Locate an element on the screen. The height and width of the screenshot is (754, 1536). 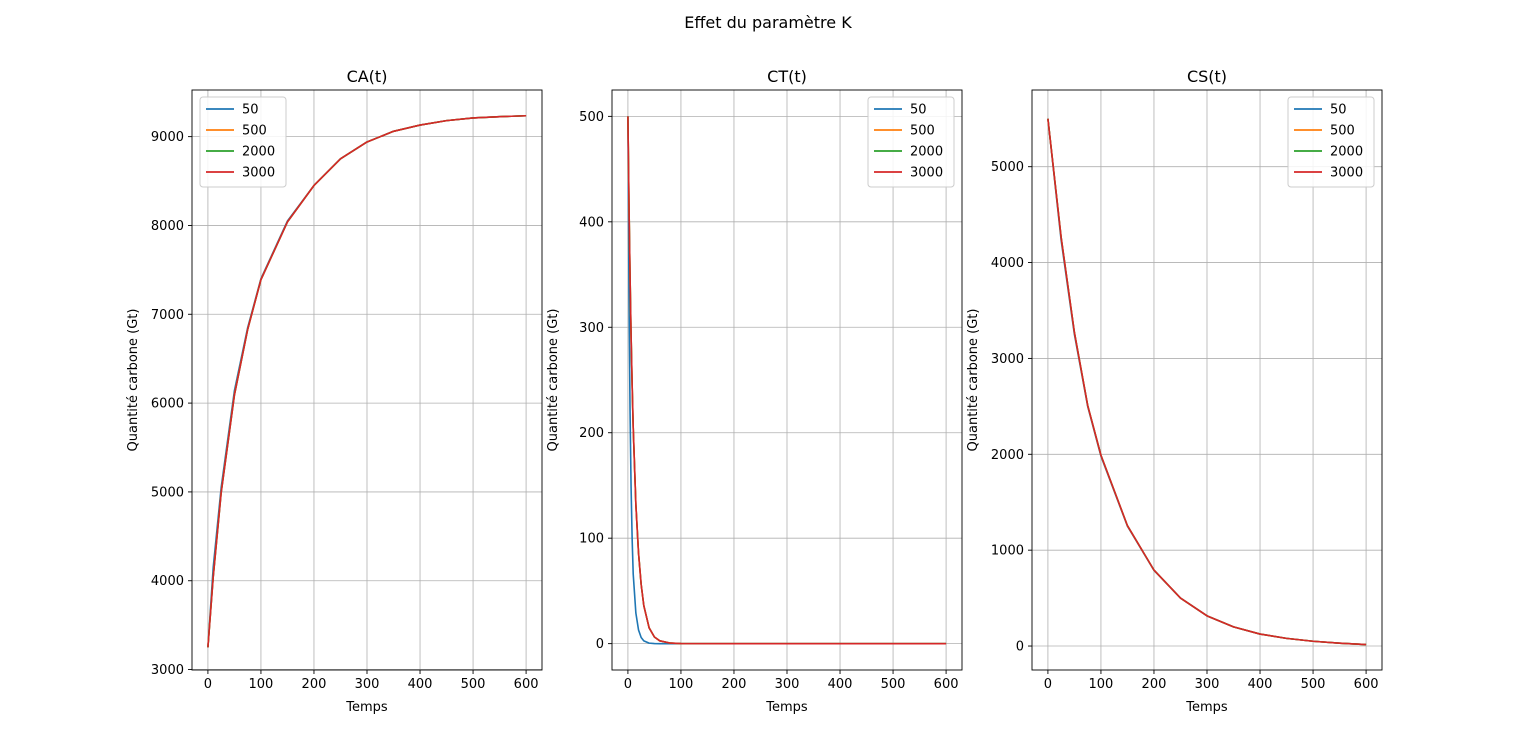
y-tick-label: 8000 is located at coordinates (167, 226).